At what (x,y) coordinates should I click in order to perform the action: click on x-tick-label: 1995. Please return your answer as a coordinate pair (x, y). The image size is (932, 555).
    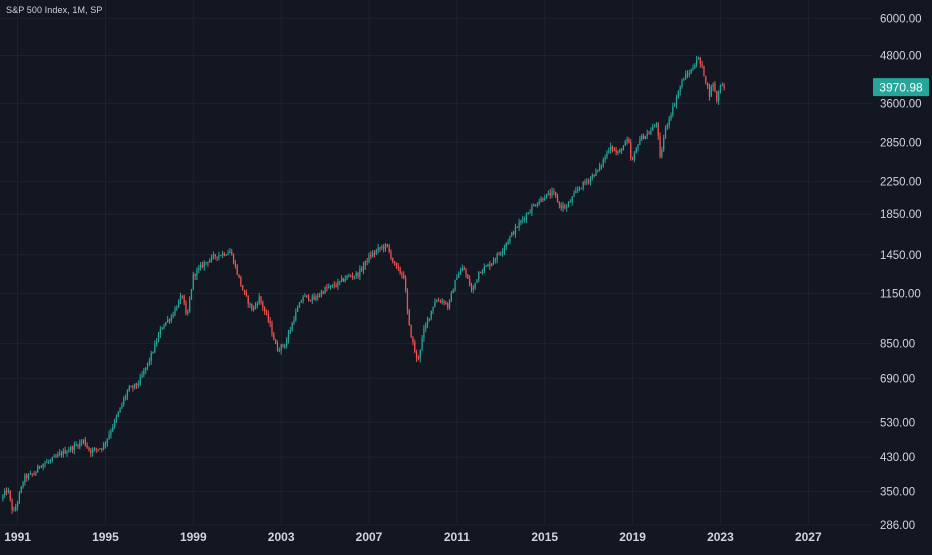
    Looking at the image, I should click on (105, 537).